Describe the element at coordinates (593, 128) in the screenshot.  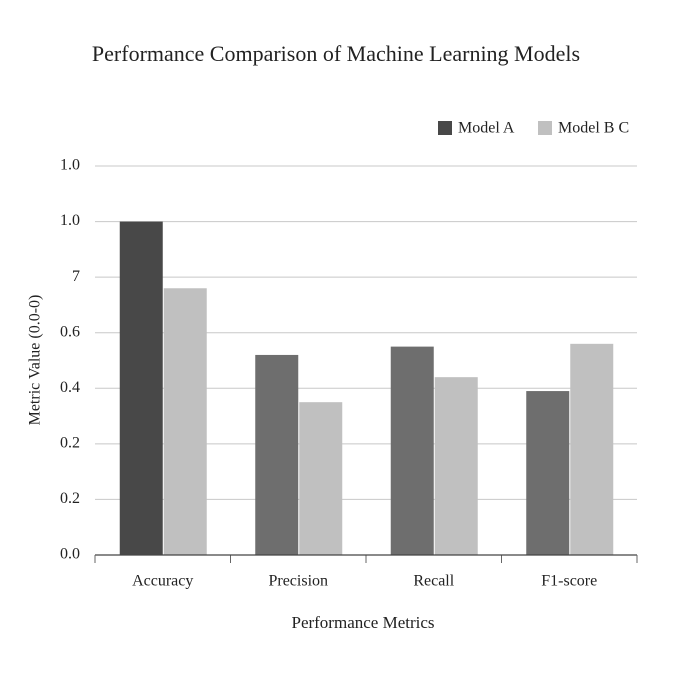
I see `legend-label: Model B C` at that location.